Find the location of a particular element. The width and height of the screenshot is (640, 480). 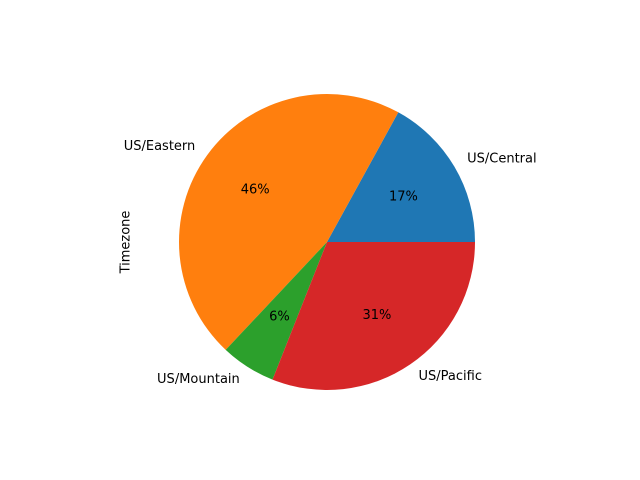

percent-label-us-mountain: 6% is located at coordinates (279, 316).